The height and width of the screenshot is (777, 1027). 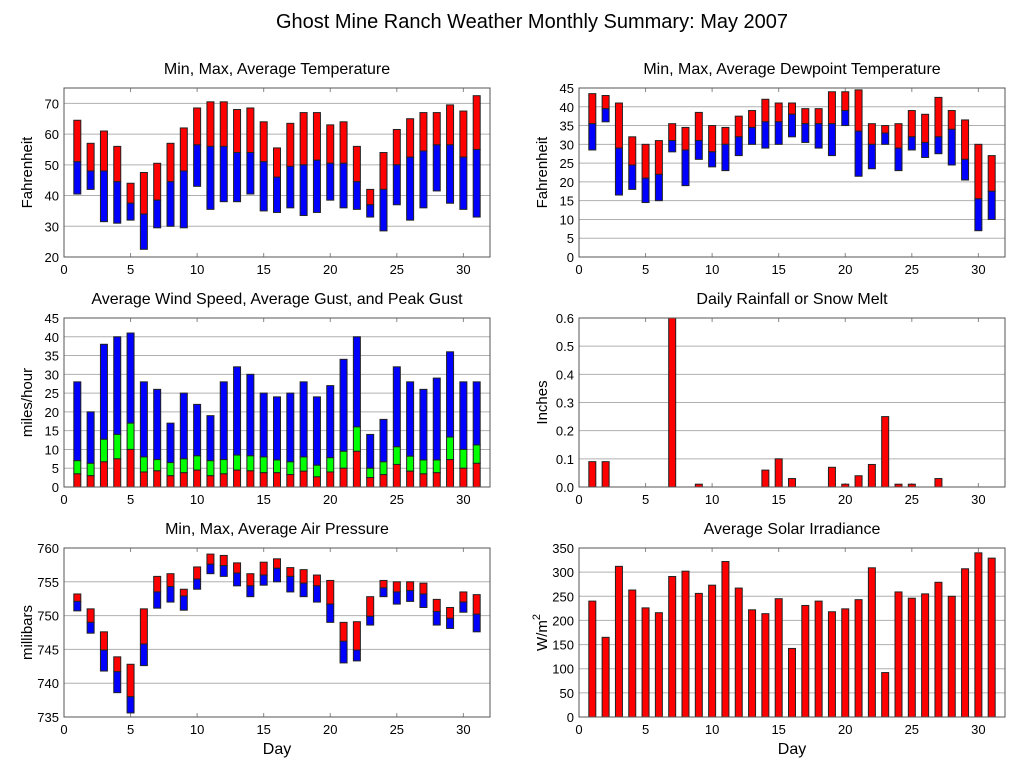 I want to click on y-axis-label-text: Fahrenheit, so click(x=542, y=172).